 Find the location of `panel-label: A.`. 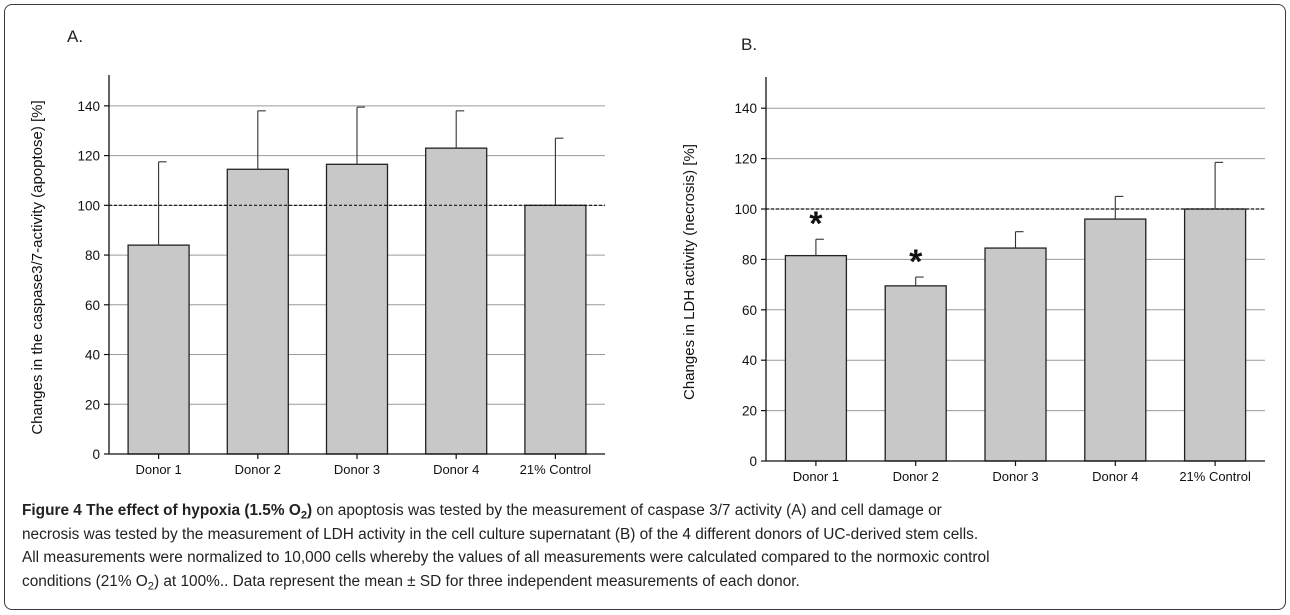

panel-label: A. is located at coordinates (75, 36).